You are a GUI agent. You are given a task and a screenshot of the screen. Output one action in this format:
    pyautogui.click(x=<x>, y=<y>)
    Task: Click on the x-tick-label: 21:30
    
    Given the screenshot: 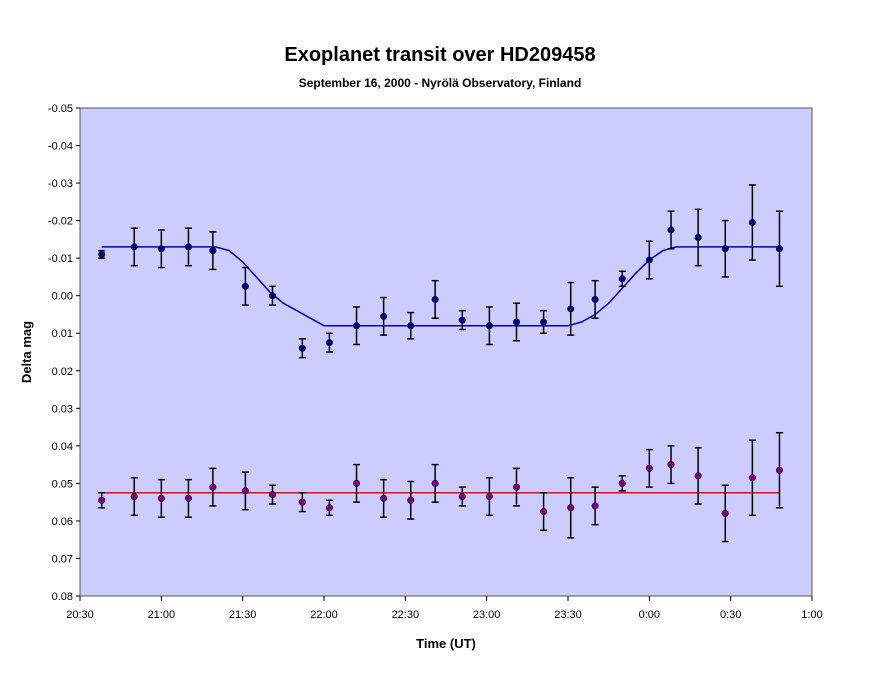 What is the action you would take?
    pyautogui.click(x=243, y=615)
    